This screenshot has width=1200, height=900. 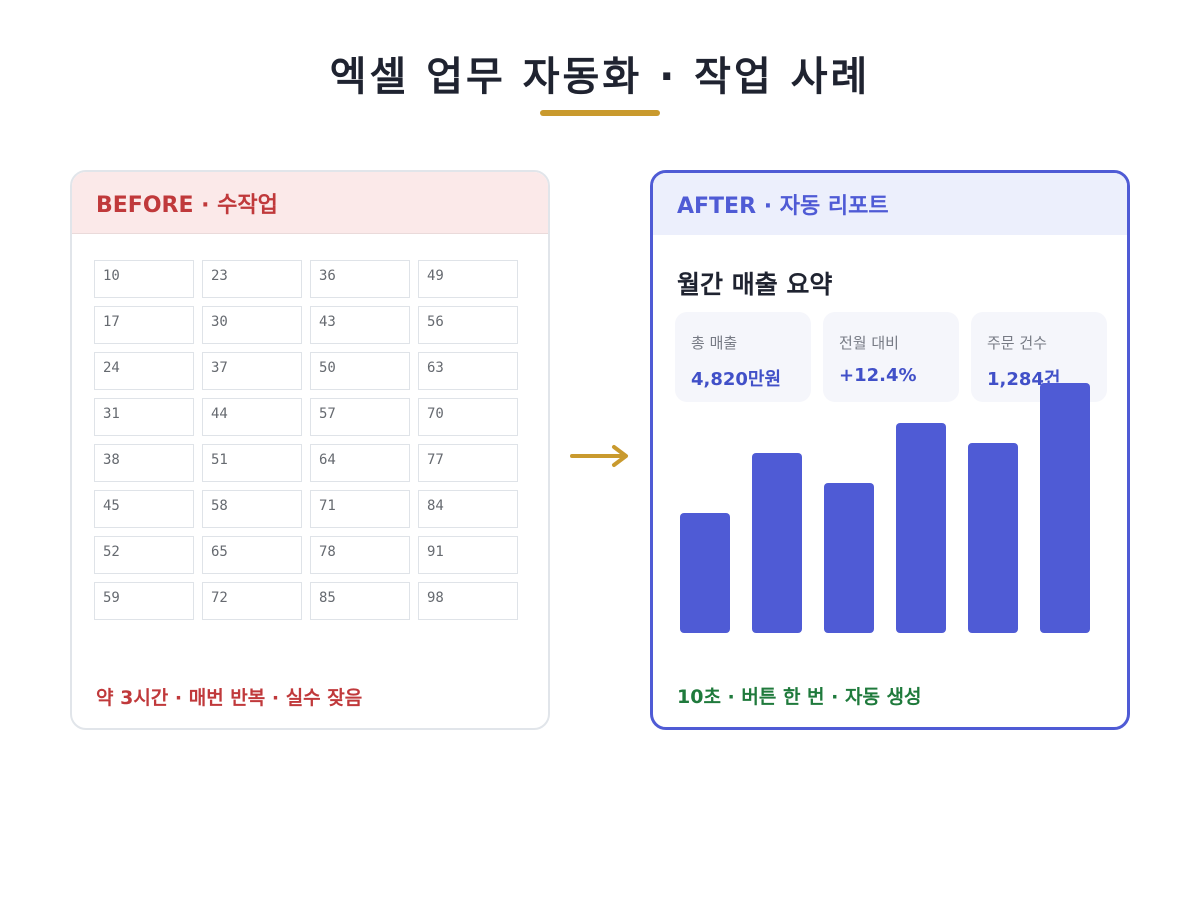 I want to click on grid-cell: 63, so click(x=468, y=371).